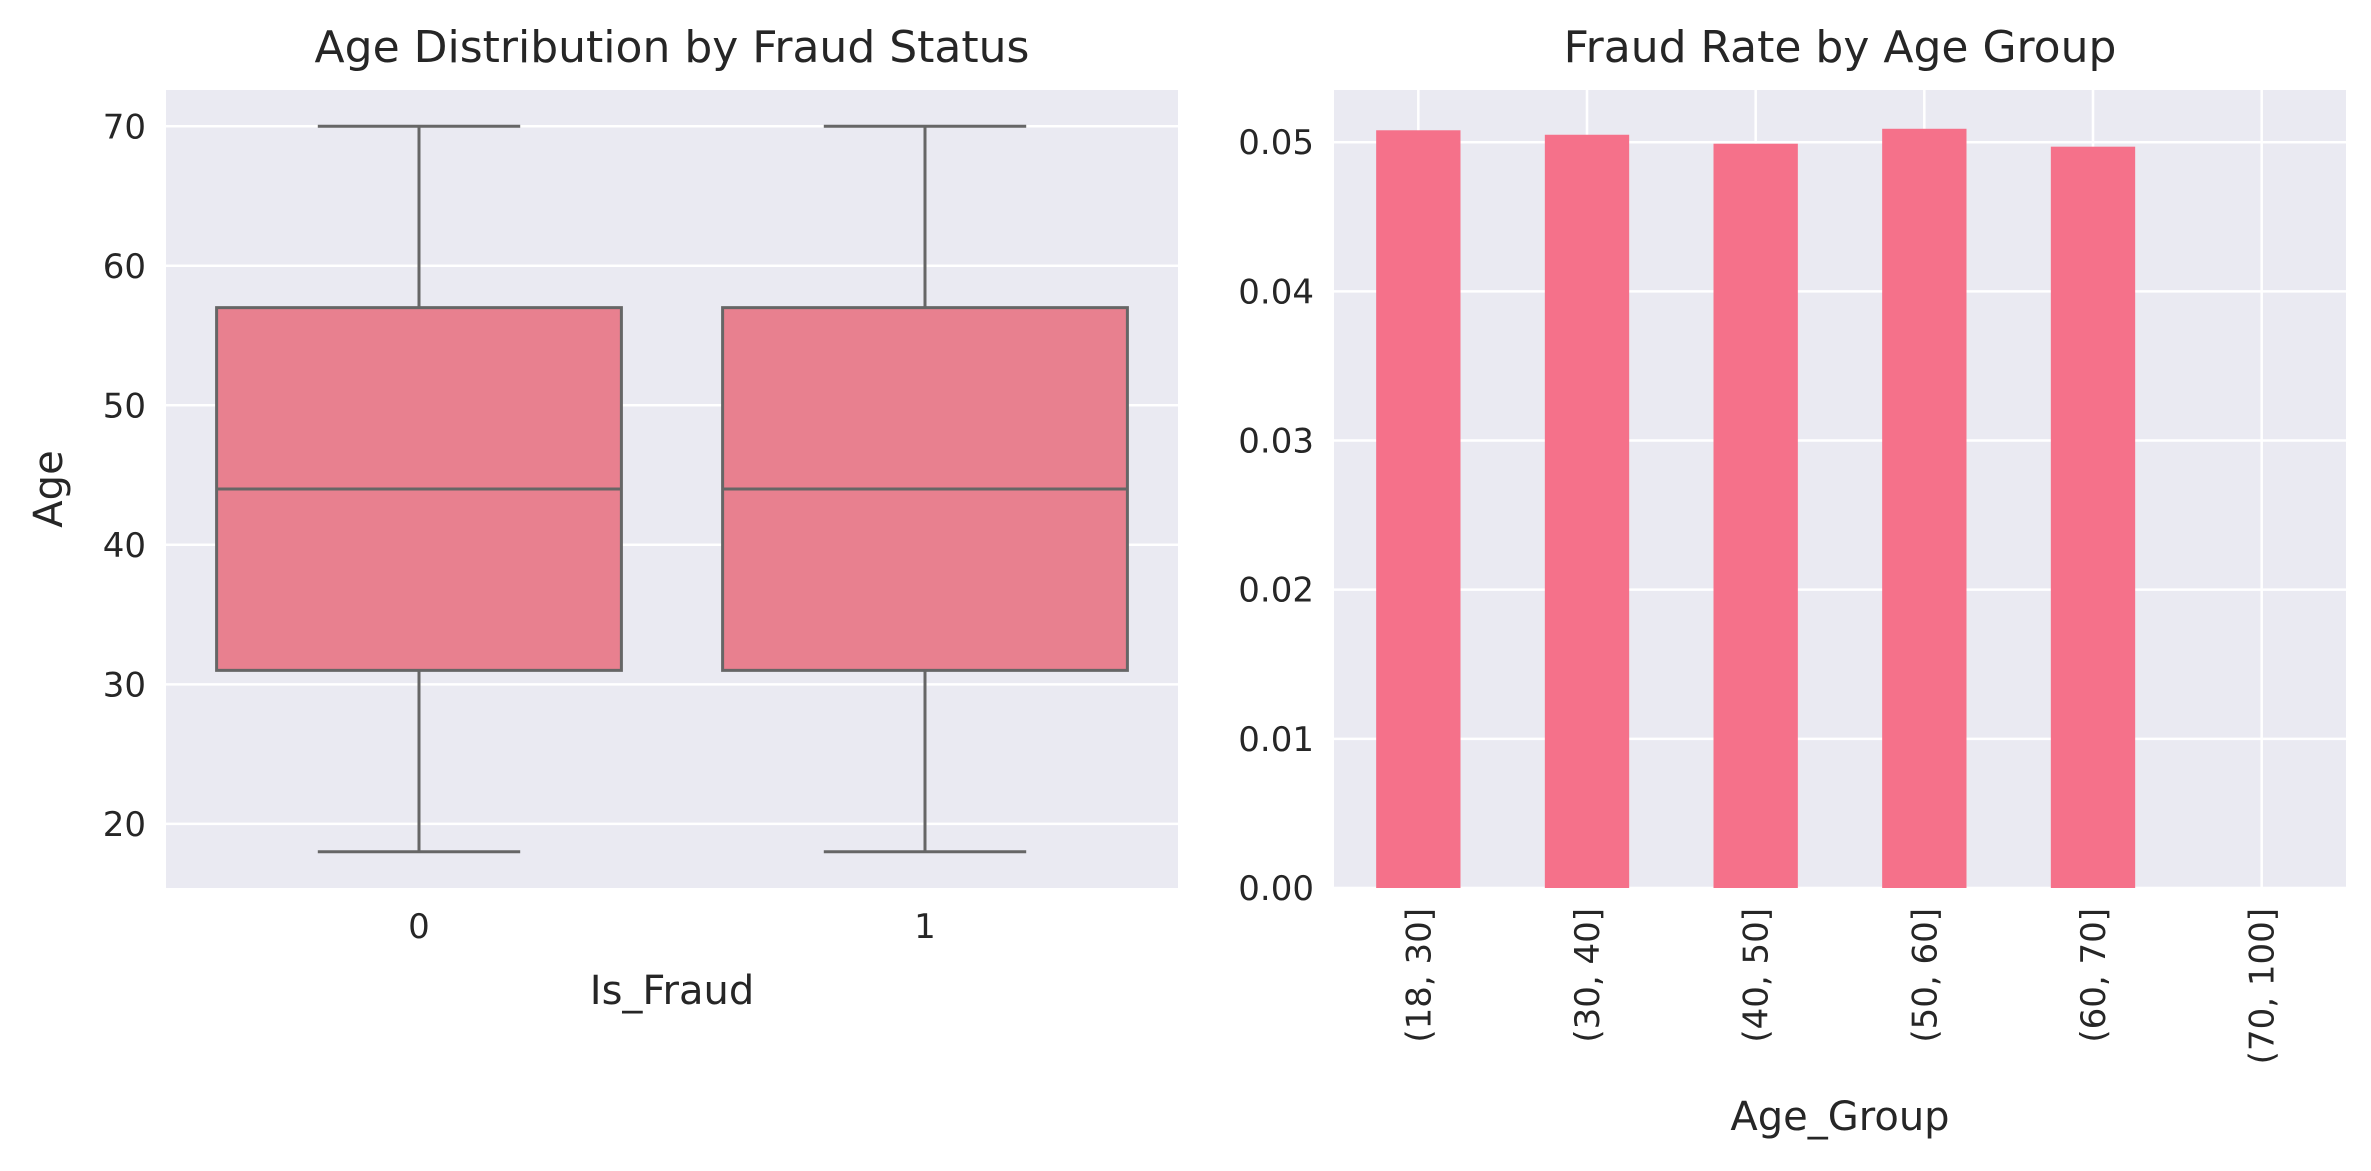 Image resolution: width=2371 pixels, height=1171 pixels. I want to click on x-axis-label: Is_Fraud, so click(672, 991).